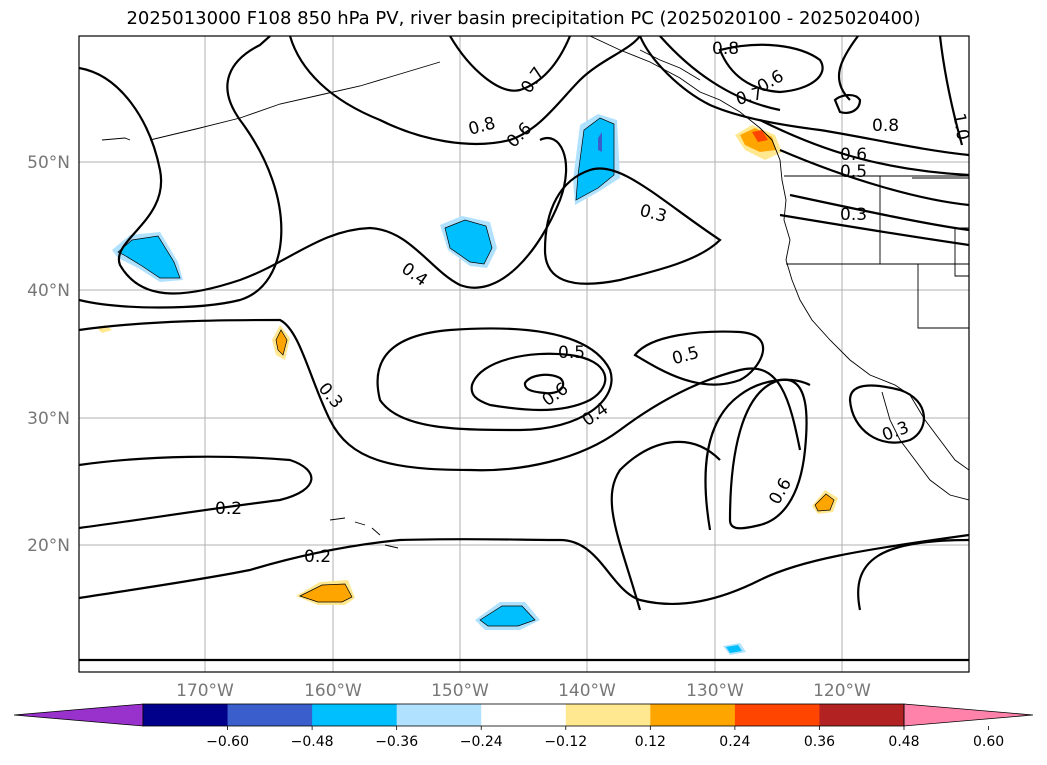 The width and height of the screenshot is (1047, 765). What do you see at coordinates (734, 742) in the screenshot?
I see `colorbar-tick-label: 0.24` at bounding box center [734, 742].